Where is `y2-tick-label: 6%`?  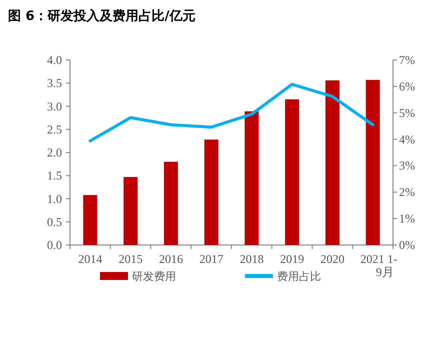
y2-tick-label: 6% is located at coordinates (407, 86).